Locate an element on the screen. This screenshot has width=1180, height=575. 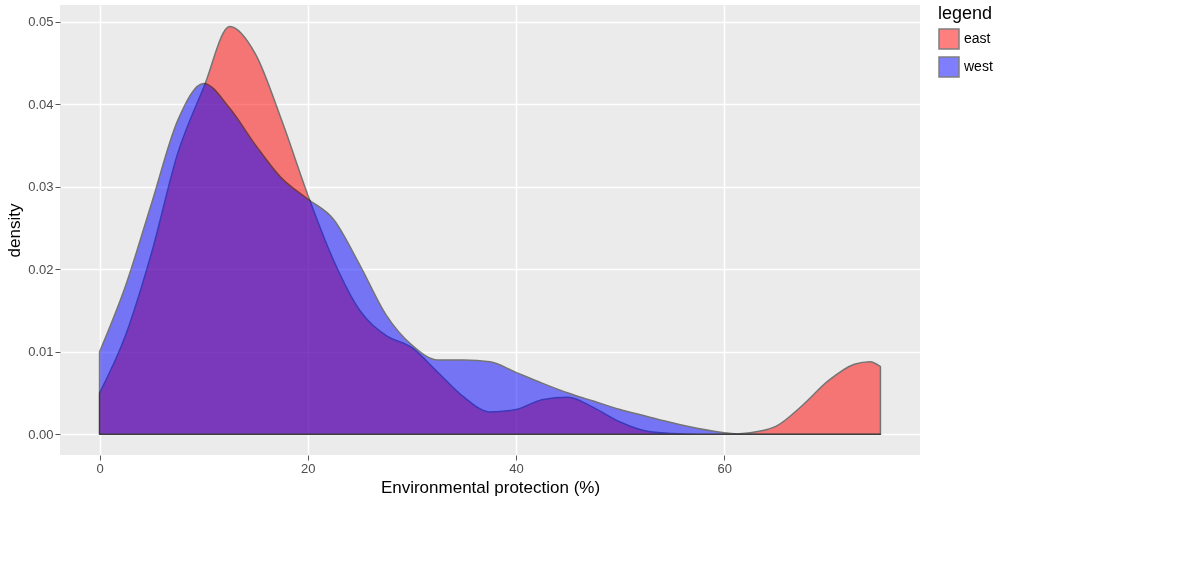
x-tick-label: 60 is located at coordinates (724, 468).